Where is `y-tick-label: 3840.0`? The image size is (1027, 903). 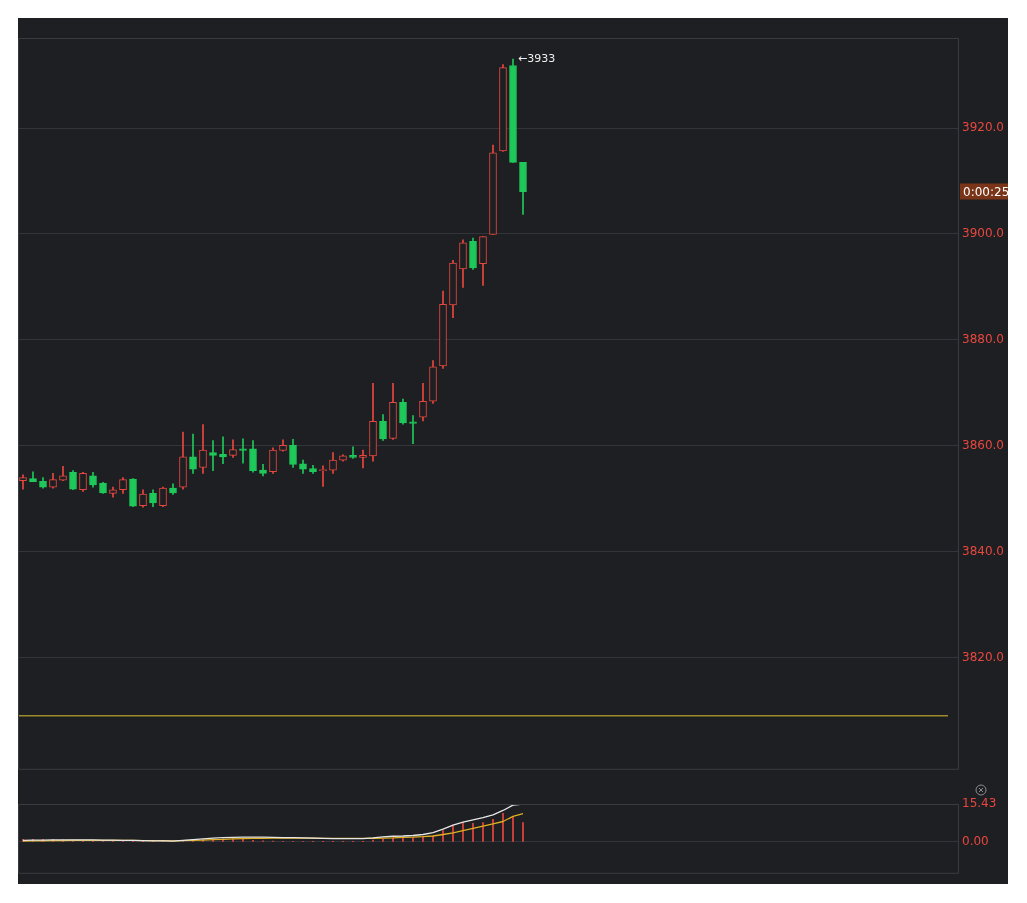
y-tick-label: 3840.0 is located at coordinates (983, 550).